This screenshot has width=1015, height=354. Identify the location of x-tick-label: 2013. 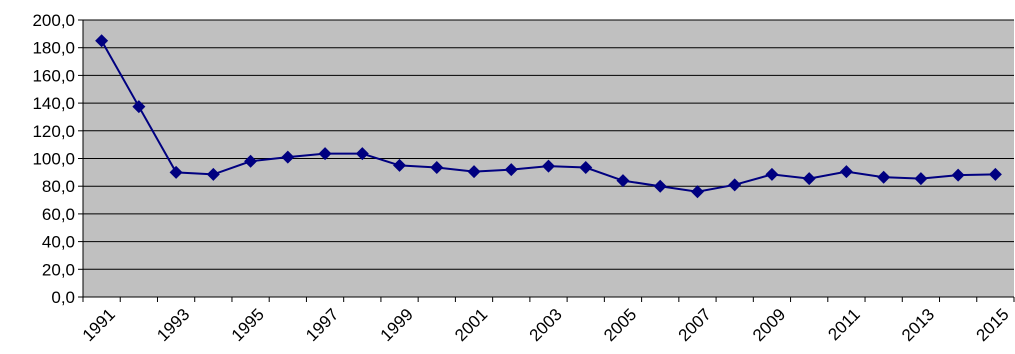
(918, 325).